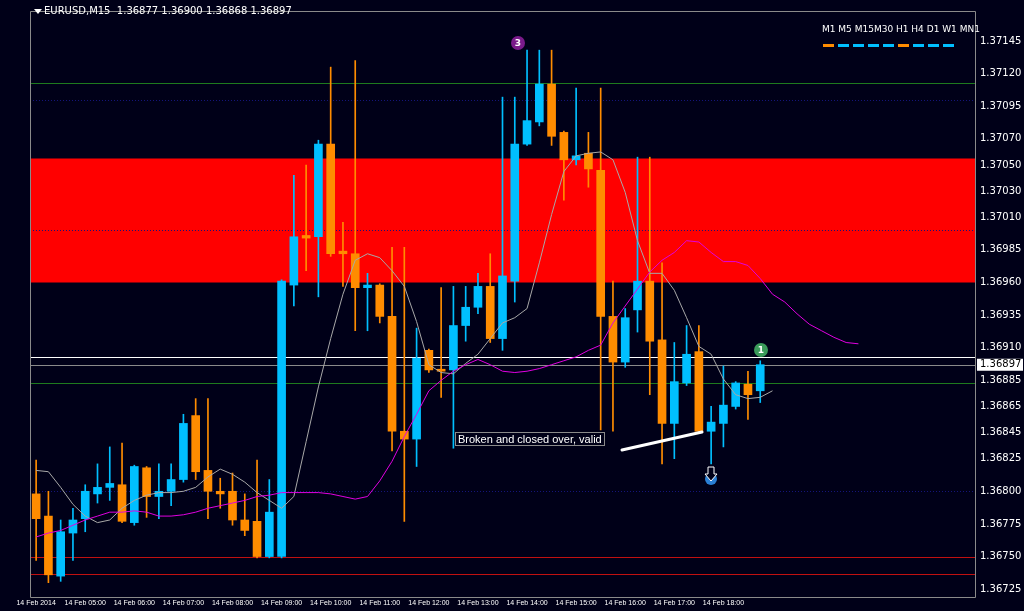 The height and width of the screenshot is (611, 1024). Describe the element at coordinates (1001, 73) in the screenshot. I see `y-tick-label: 1.37120` at that location.